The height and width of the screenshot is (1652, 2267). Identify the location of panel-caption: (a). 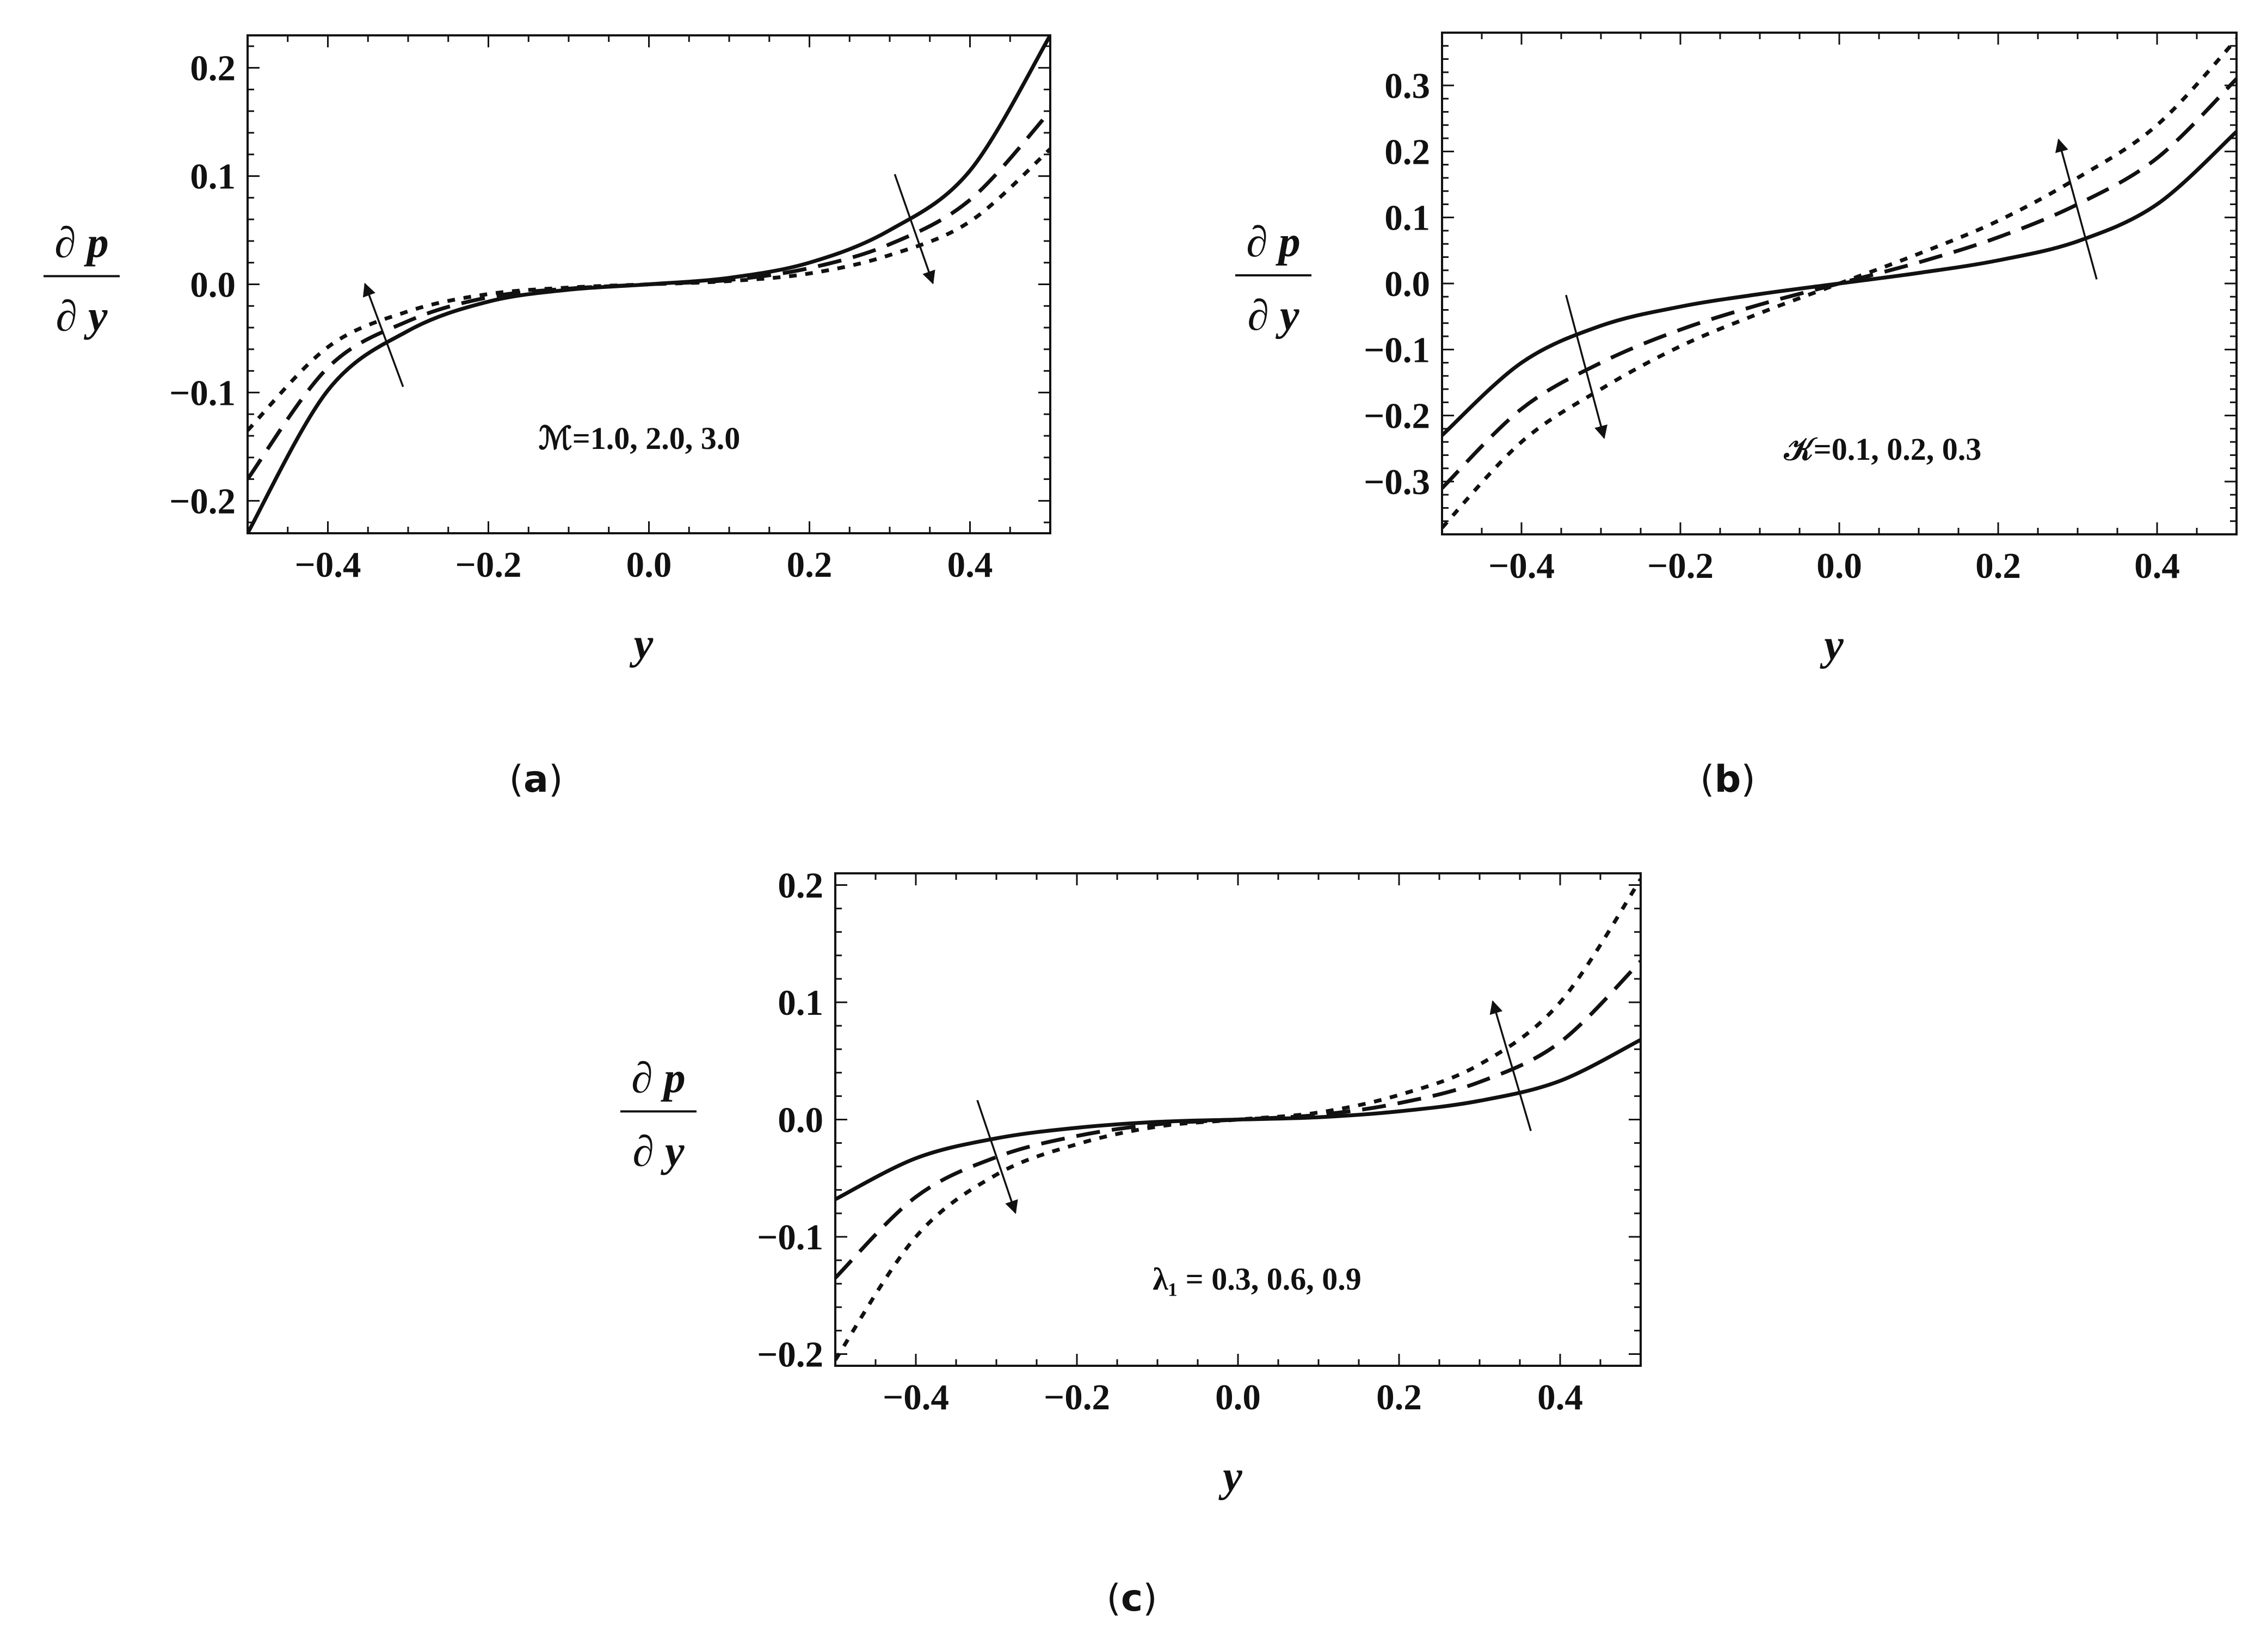
(536, 780).